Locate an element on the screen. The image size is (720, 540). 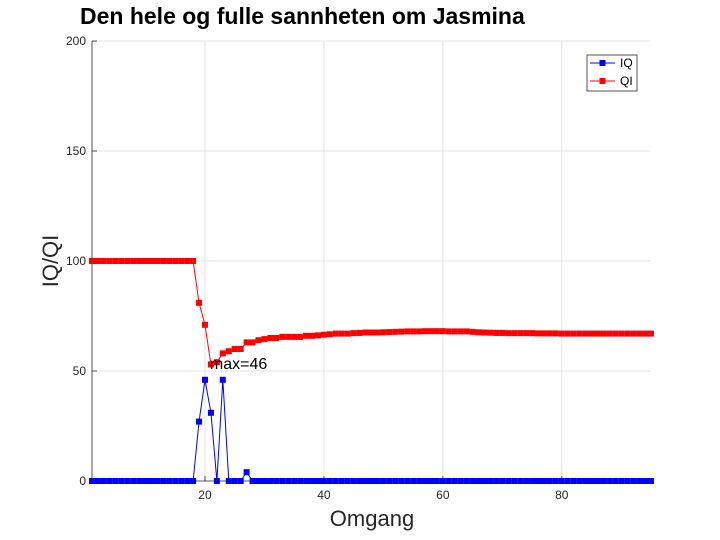
annotation-max: max=46 is located at coordinates (238, 364).